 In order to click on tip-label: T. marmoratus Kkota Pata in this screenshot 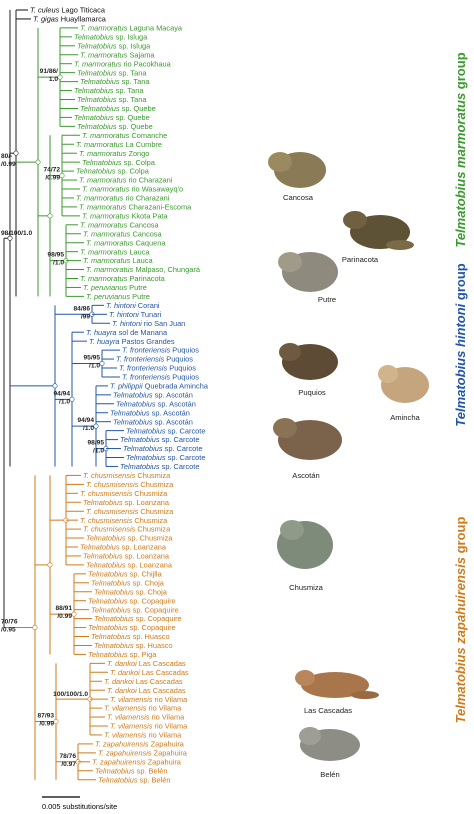, I will do `click(125, 215)`.